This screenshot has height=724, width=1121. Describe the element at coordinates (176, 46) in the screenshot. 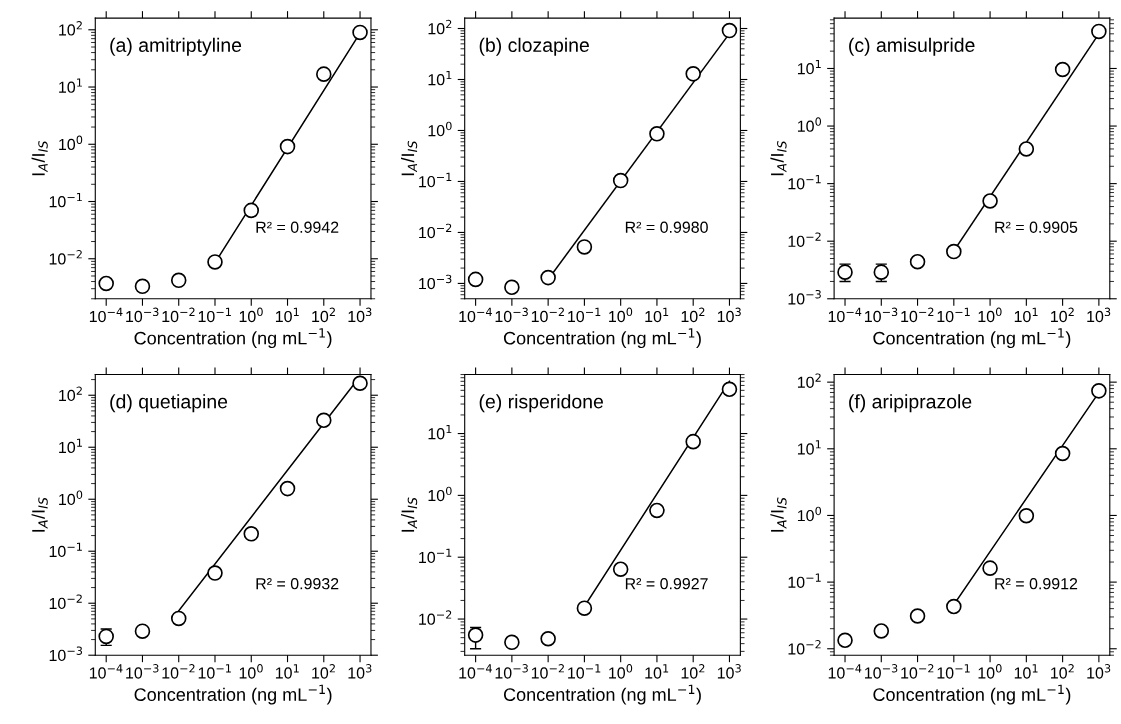

I see `text: (a) amitriptyline` at that location.